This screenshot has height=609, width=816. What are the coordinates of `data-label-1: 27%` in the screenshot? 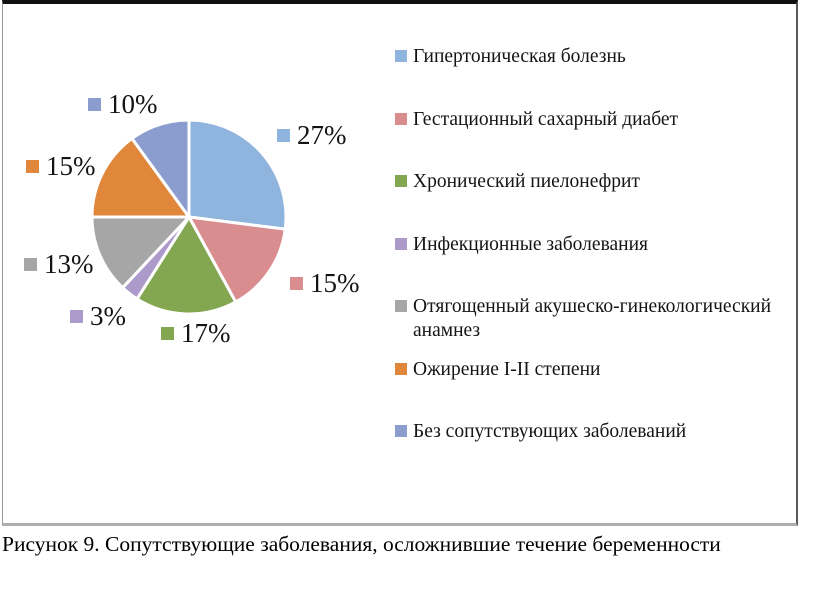 It's located at (312, 135).